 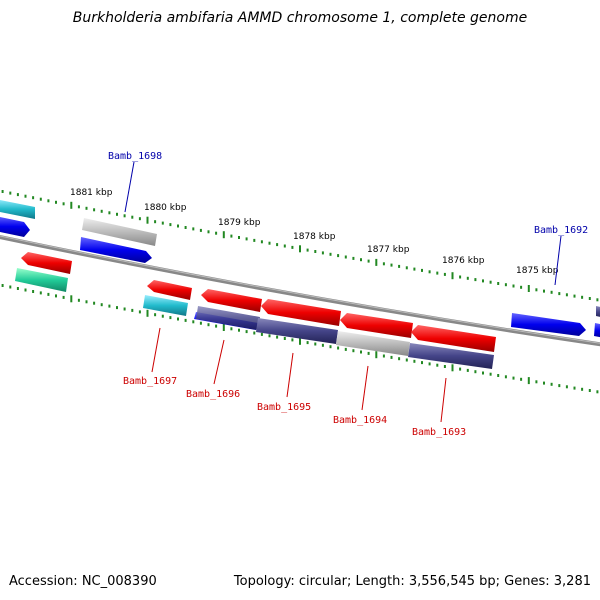 What do you see at coordinates (537, 271) in the screenshot?
I see `ruler-label: 1875 kbp` at bounding box center [537, 271].